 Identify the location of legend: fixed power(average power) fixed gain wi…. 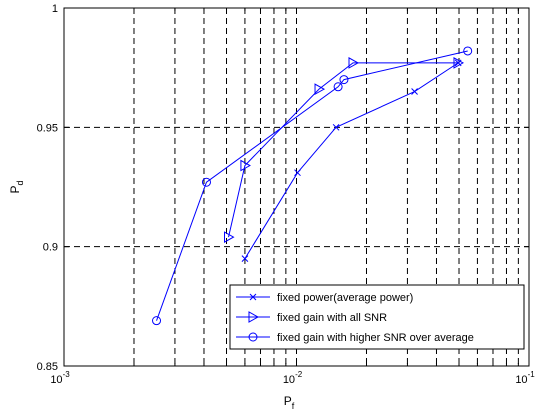
(377, 317).